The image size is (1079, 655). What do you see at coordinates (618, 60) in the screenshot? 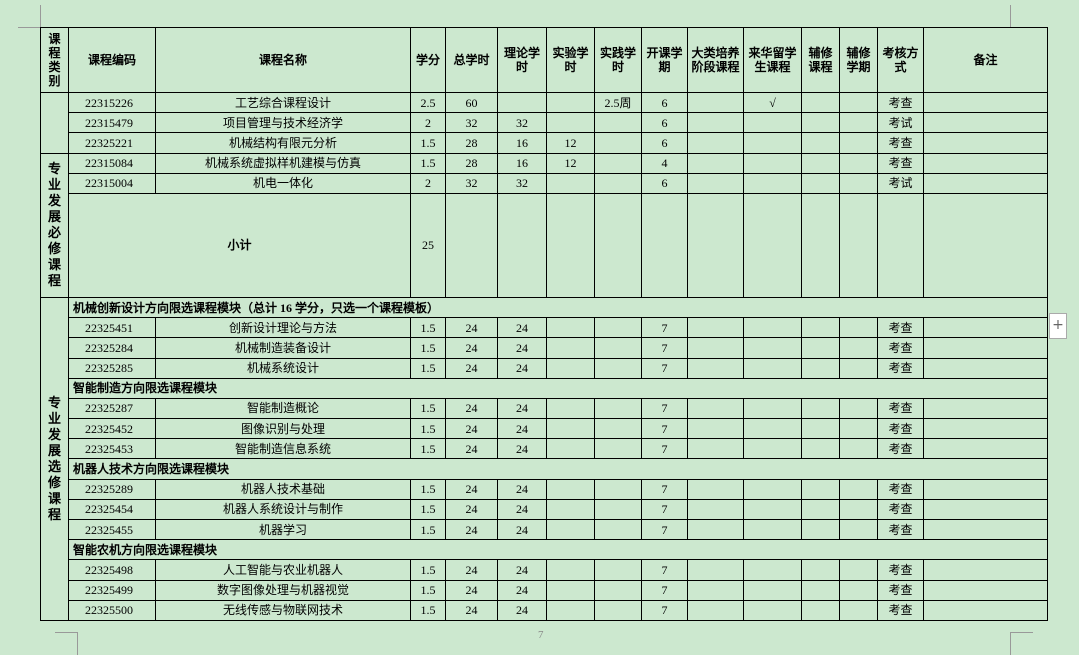
I see `header-cell: 实践学时` at bounding box center [618, 60].